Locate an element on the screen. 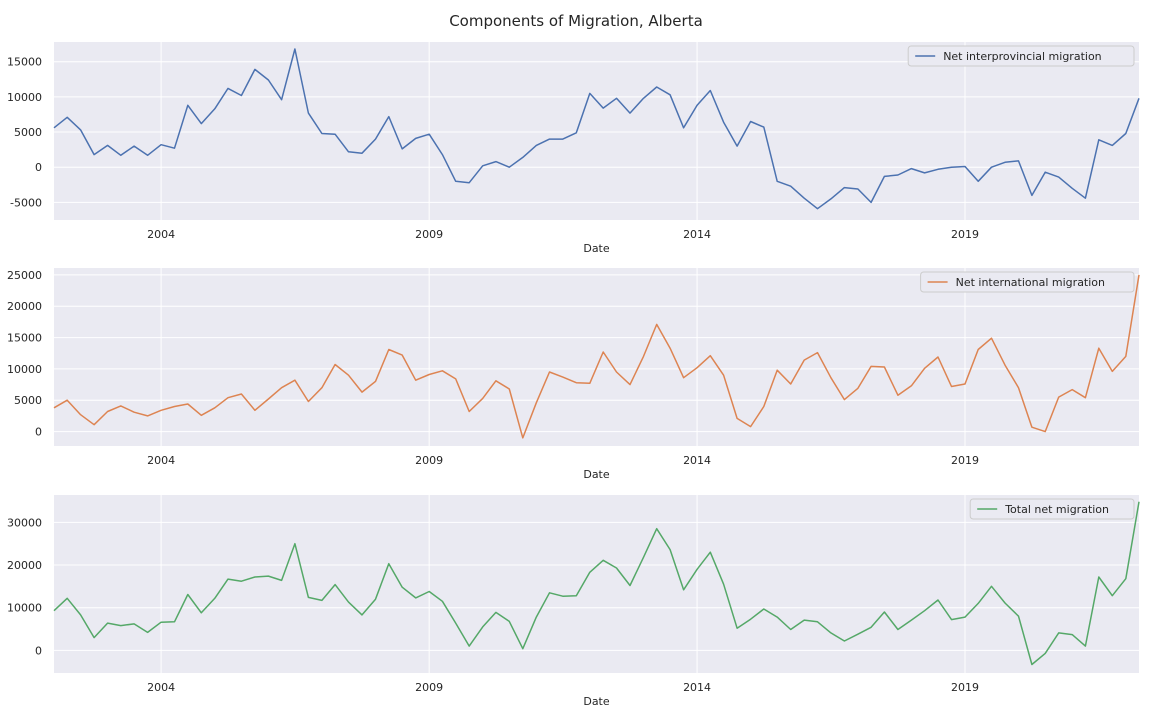 Image resolution: width=1152 pixels, height=720 pixels. legend: Net interprovincial migration is located at coordinates (1021, 56).